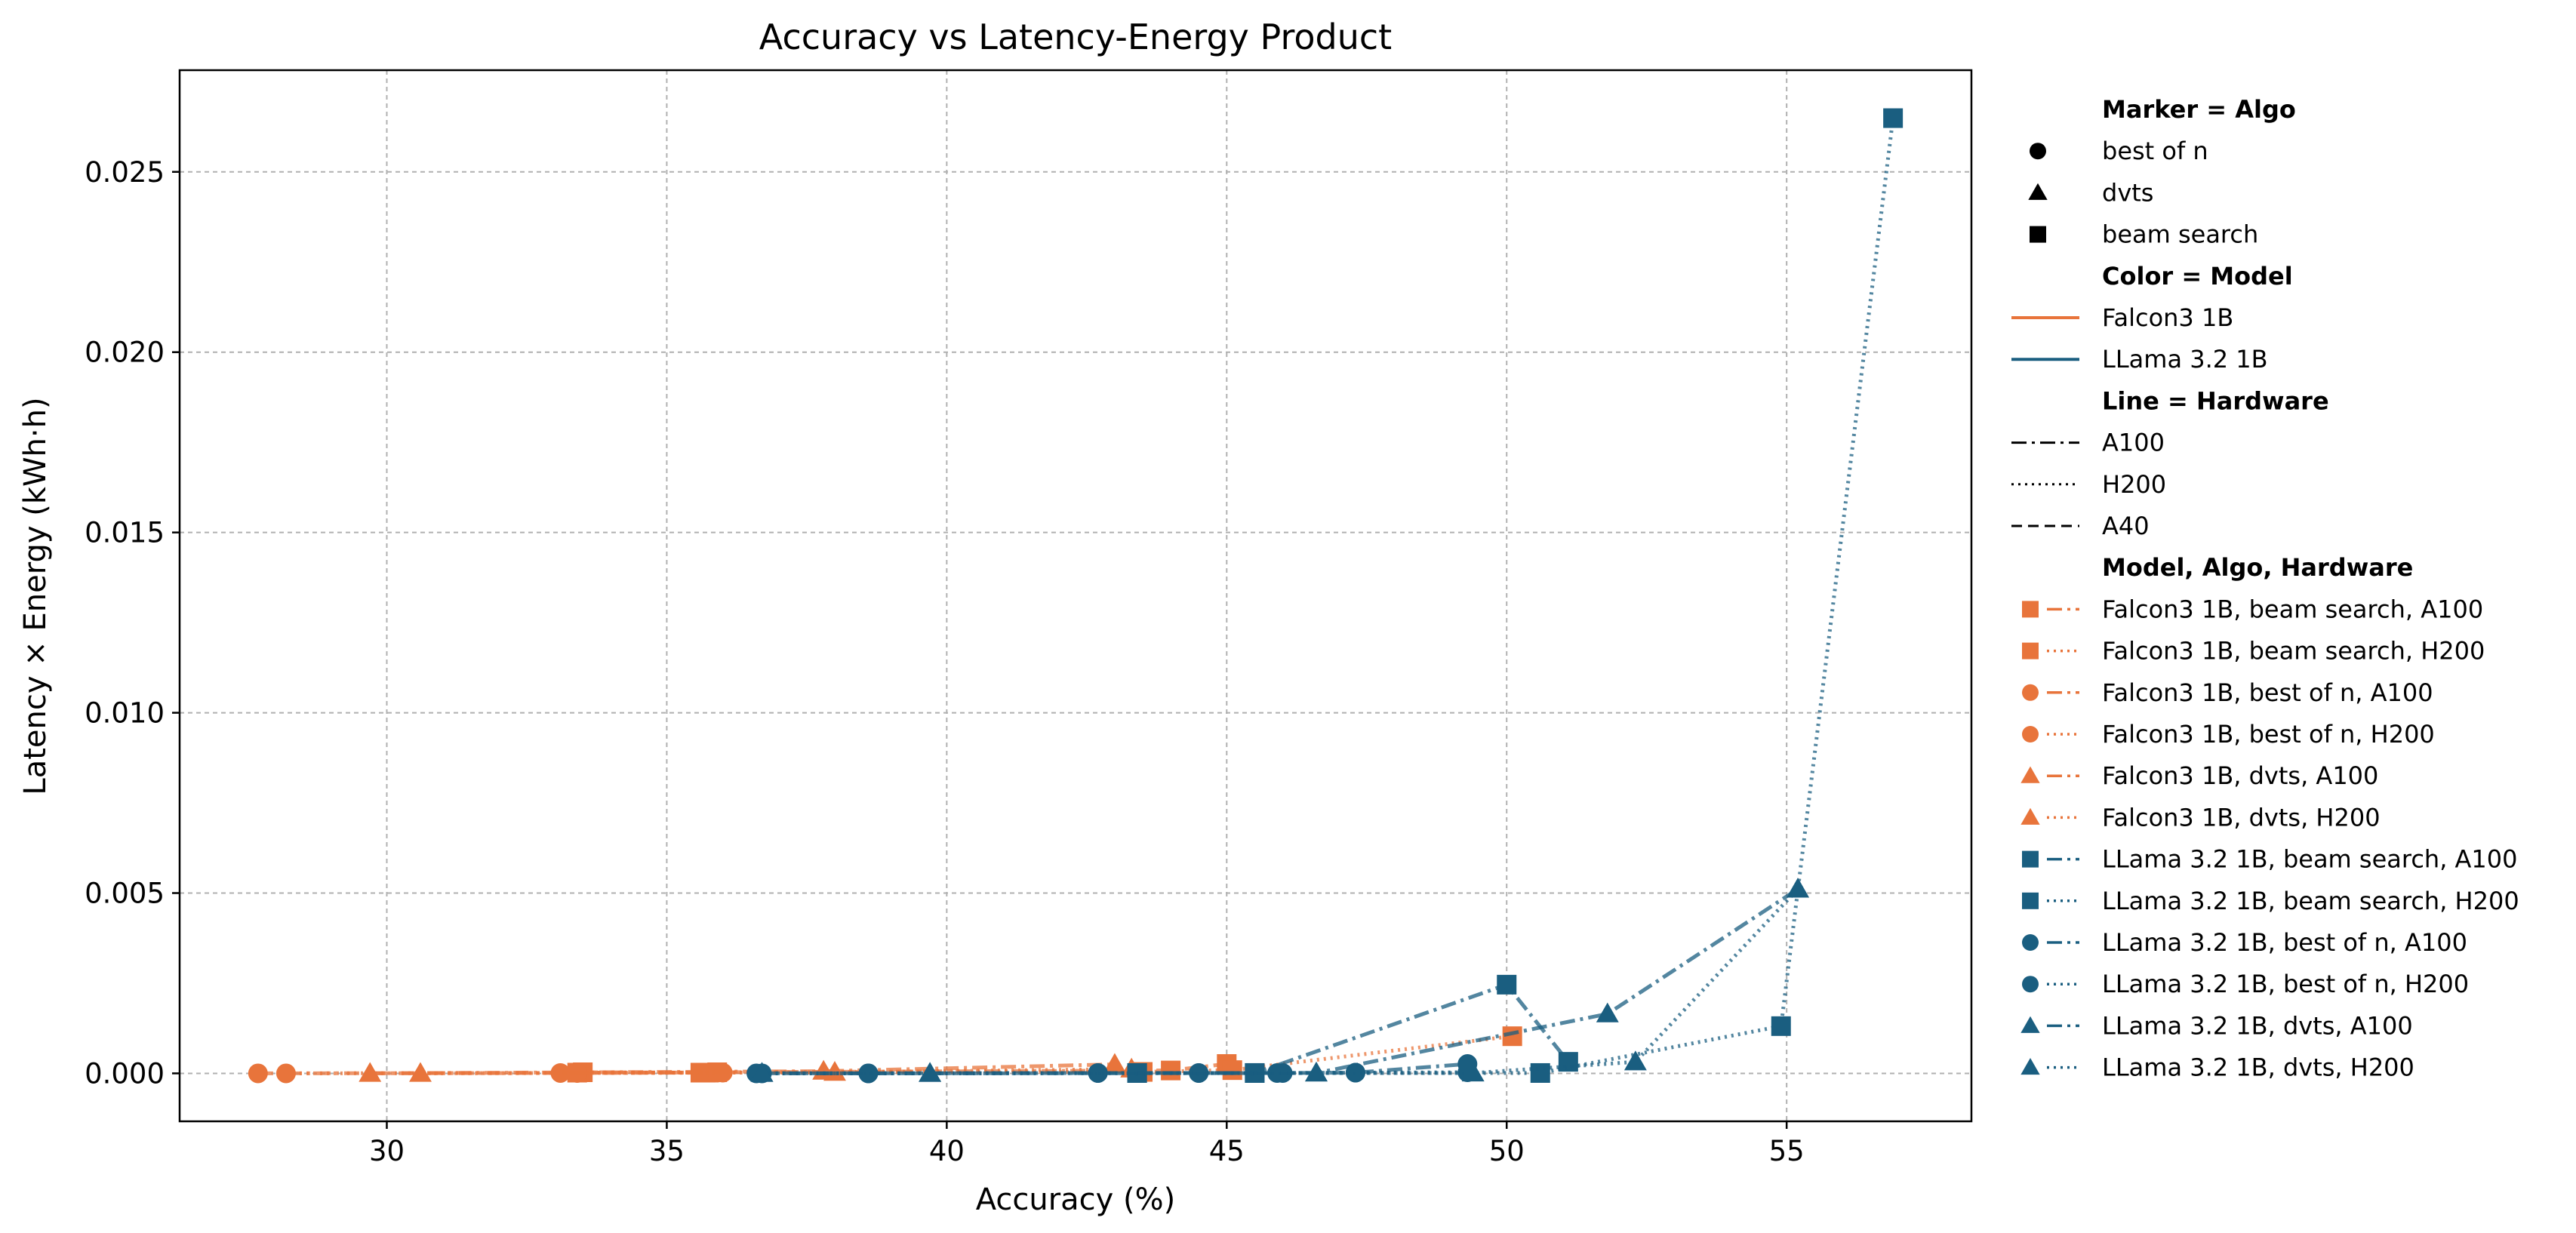 The height and width of the screenshot is (1233, 2576). What do you see at coordinates (2126, 526) in the screenshot?
I see `legend-label: A40` at bounding box center [2126, 526].